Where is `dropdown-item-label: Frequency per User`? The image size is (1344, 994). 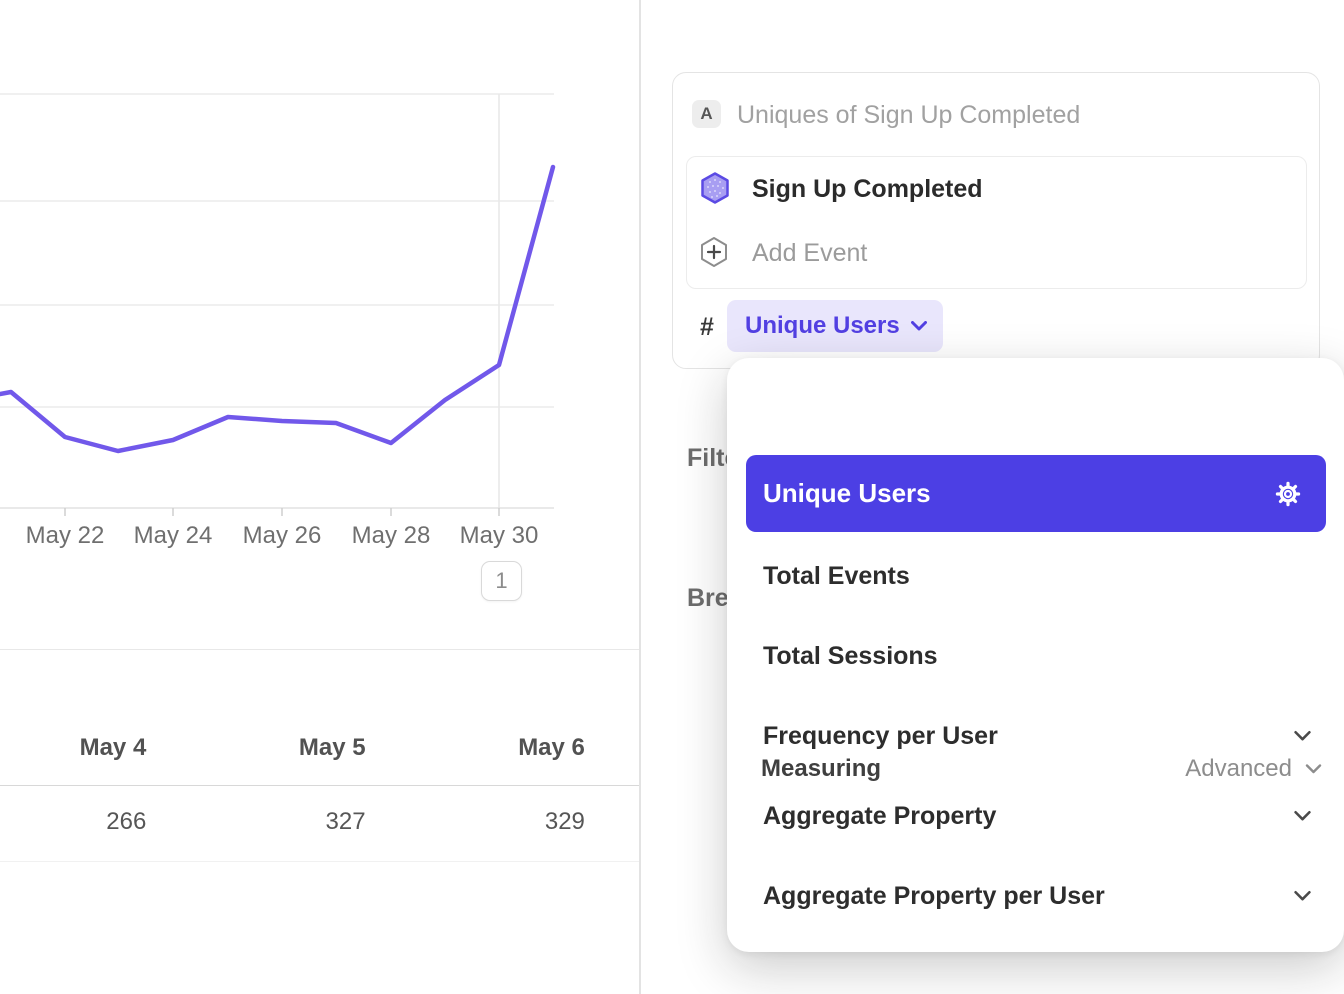
dropdown-item-label: Frequency per User is located at coordinates (880, 736).